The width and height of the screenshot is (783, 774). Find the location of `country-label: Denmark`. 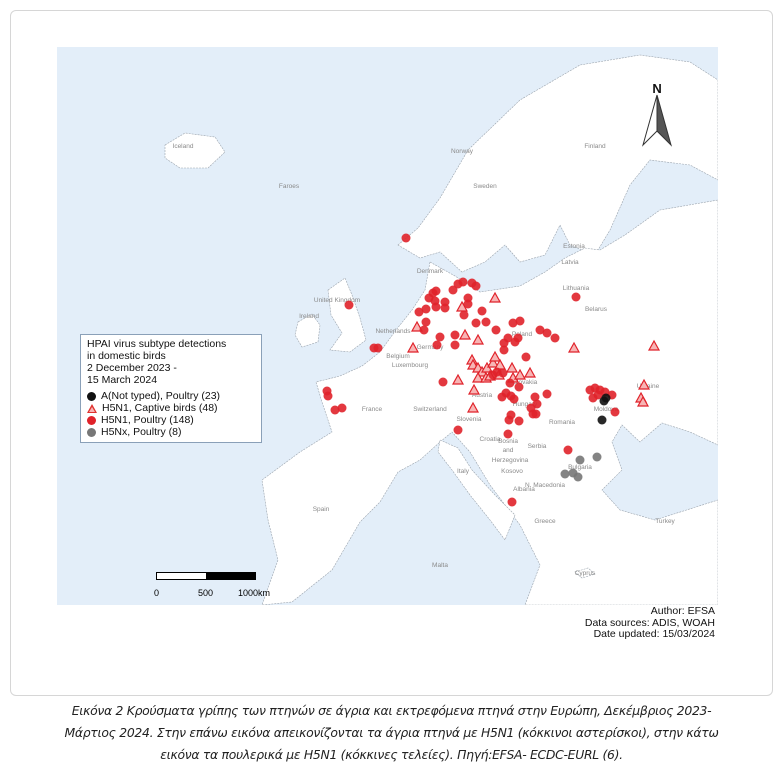

country-label: Denmark is located at coordinates (430, 271).